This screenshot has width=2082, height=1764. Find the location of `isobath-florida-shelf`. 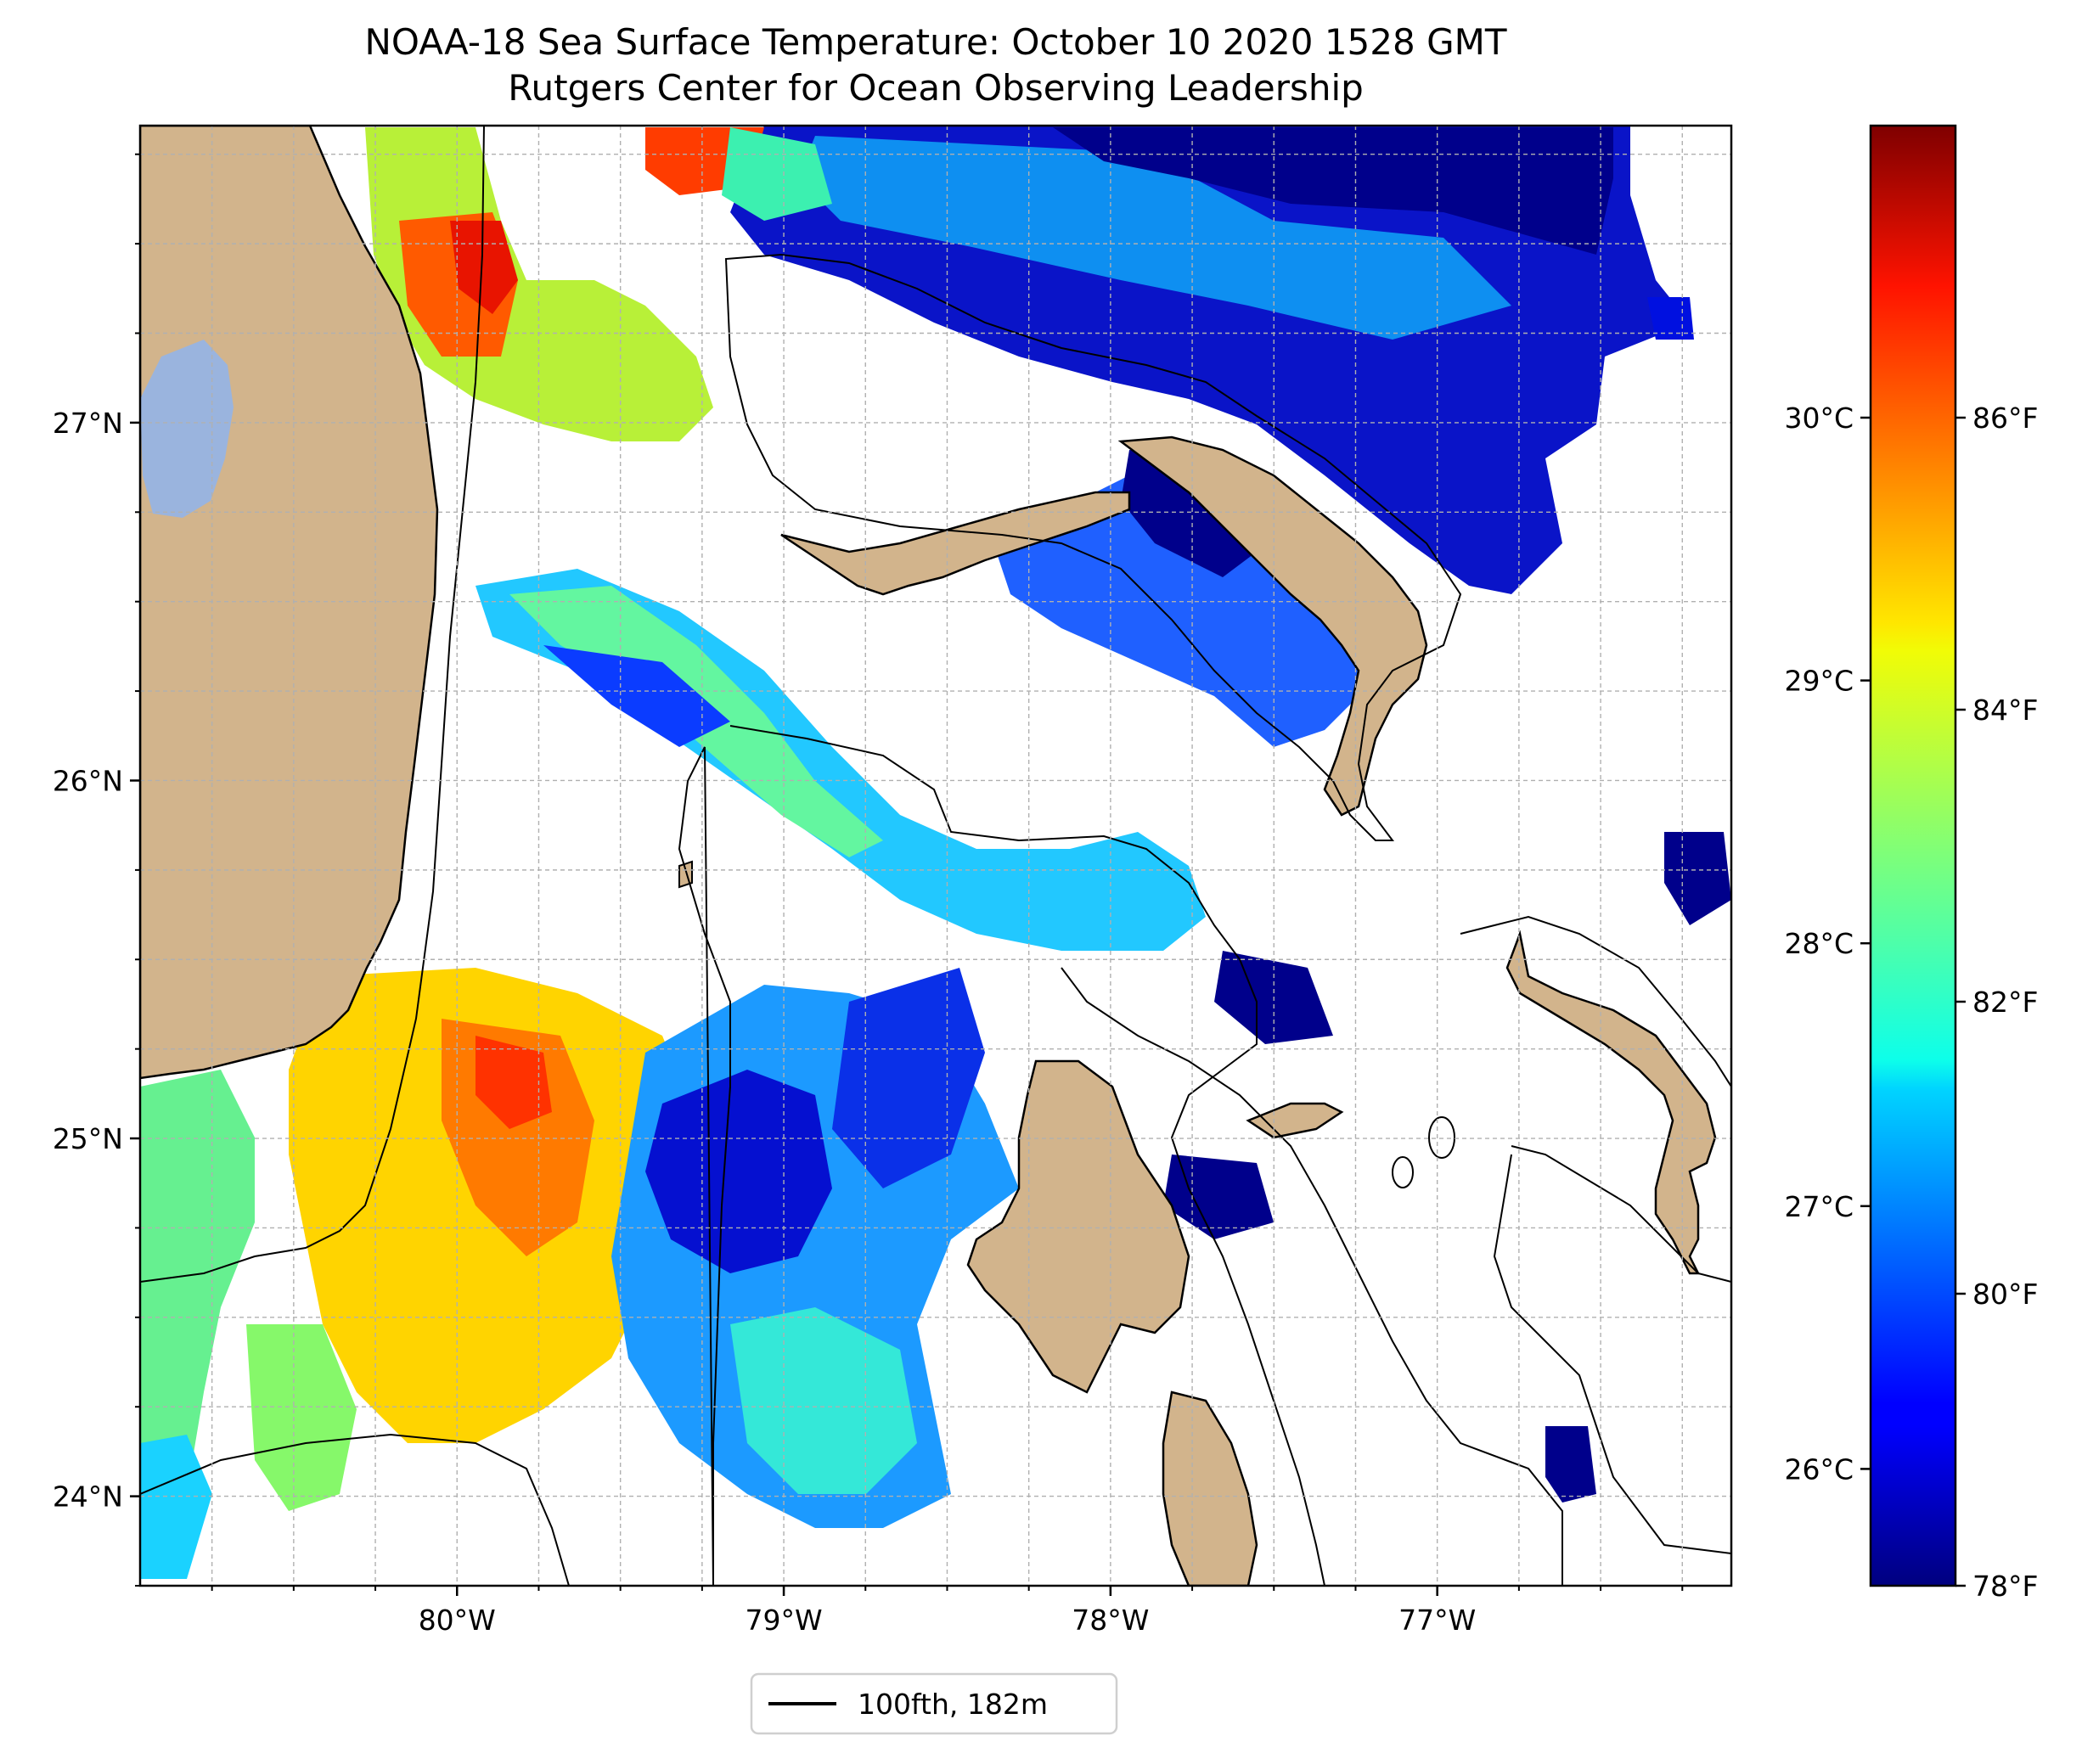

isobath-florida-shelf is located at coordinates (313, 704).